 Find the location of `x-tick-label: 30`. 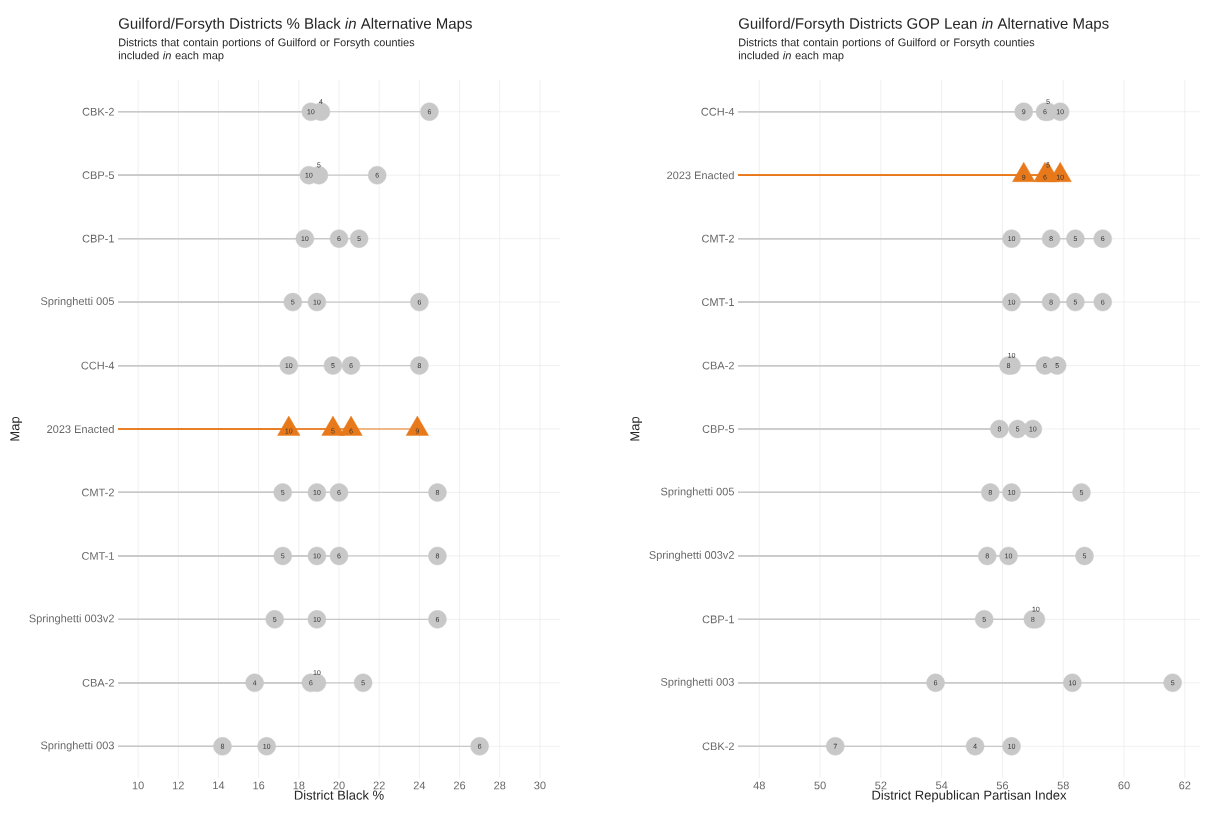

x-tick-label: 30 is located at coordinates (540, 785).